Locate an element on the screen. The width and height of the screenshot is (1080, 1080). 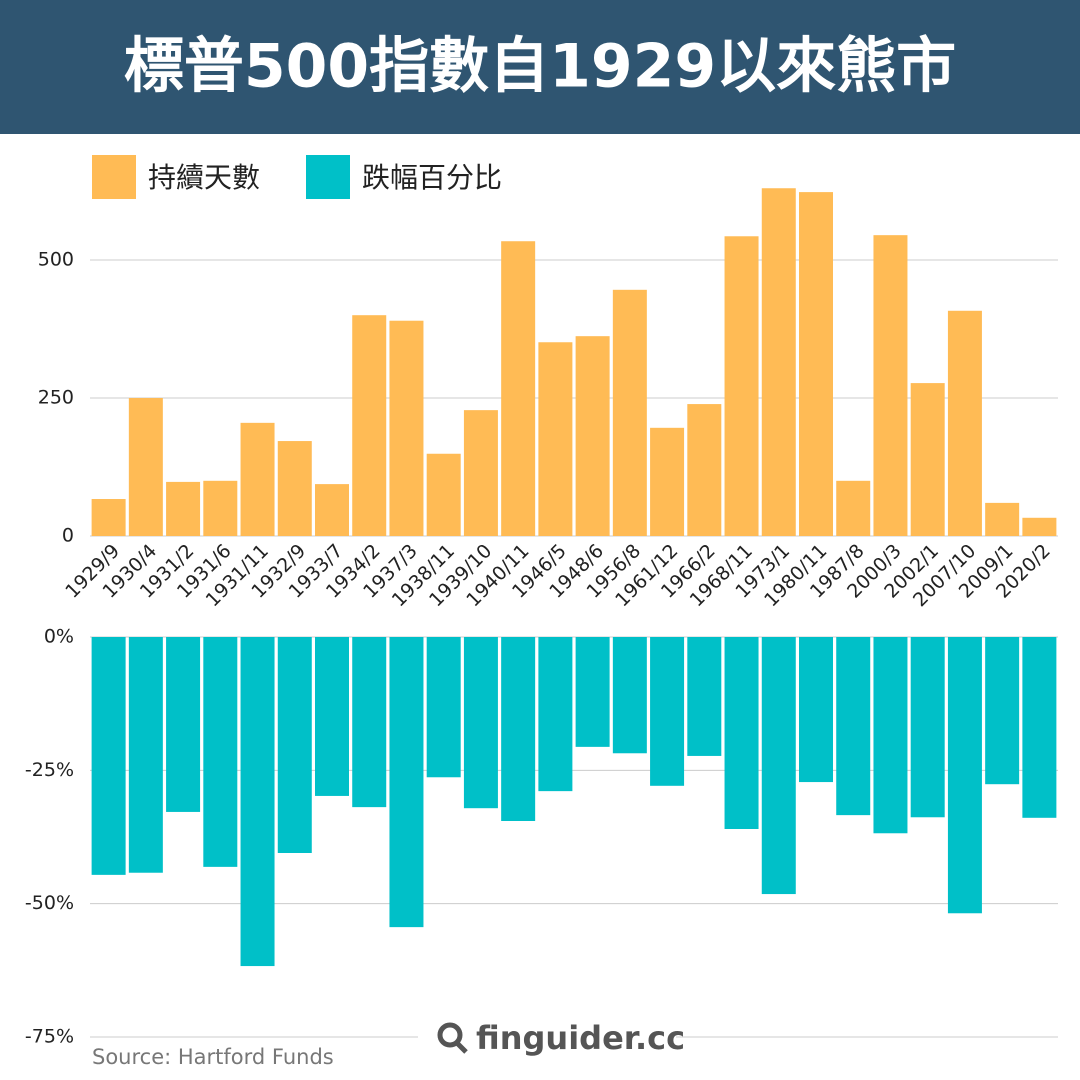
header is located at coordinates (540, 67).